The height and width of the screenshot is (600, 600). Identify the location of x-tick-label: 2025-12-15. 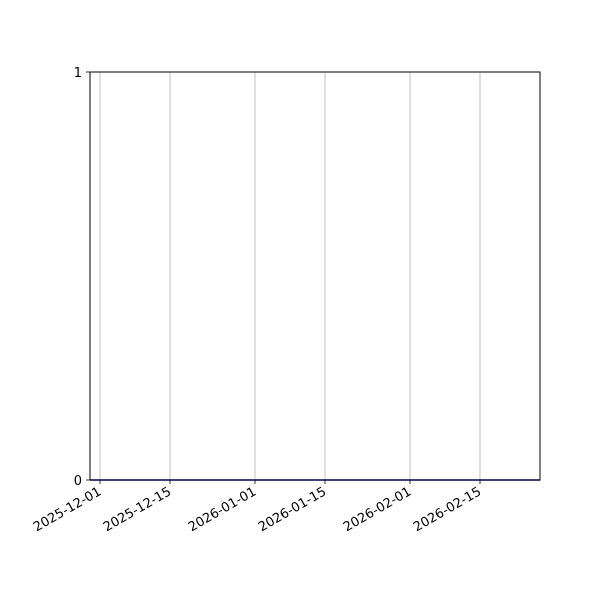
(137, 509).